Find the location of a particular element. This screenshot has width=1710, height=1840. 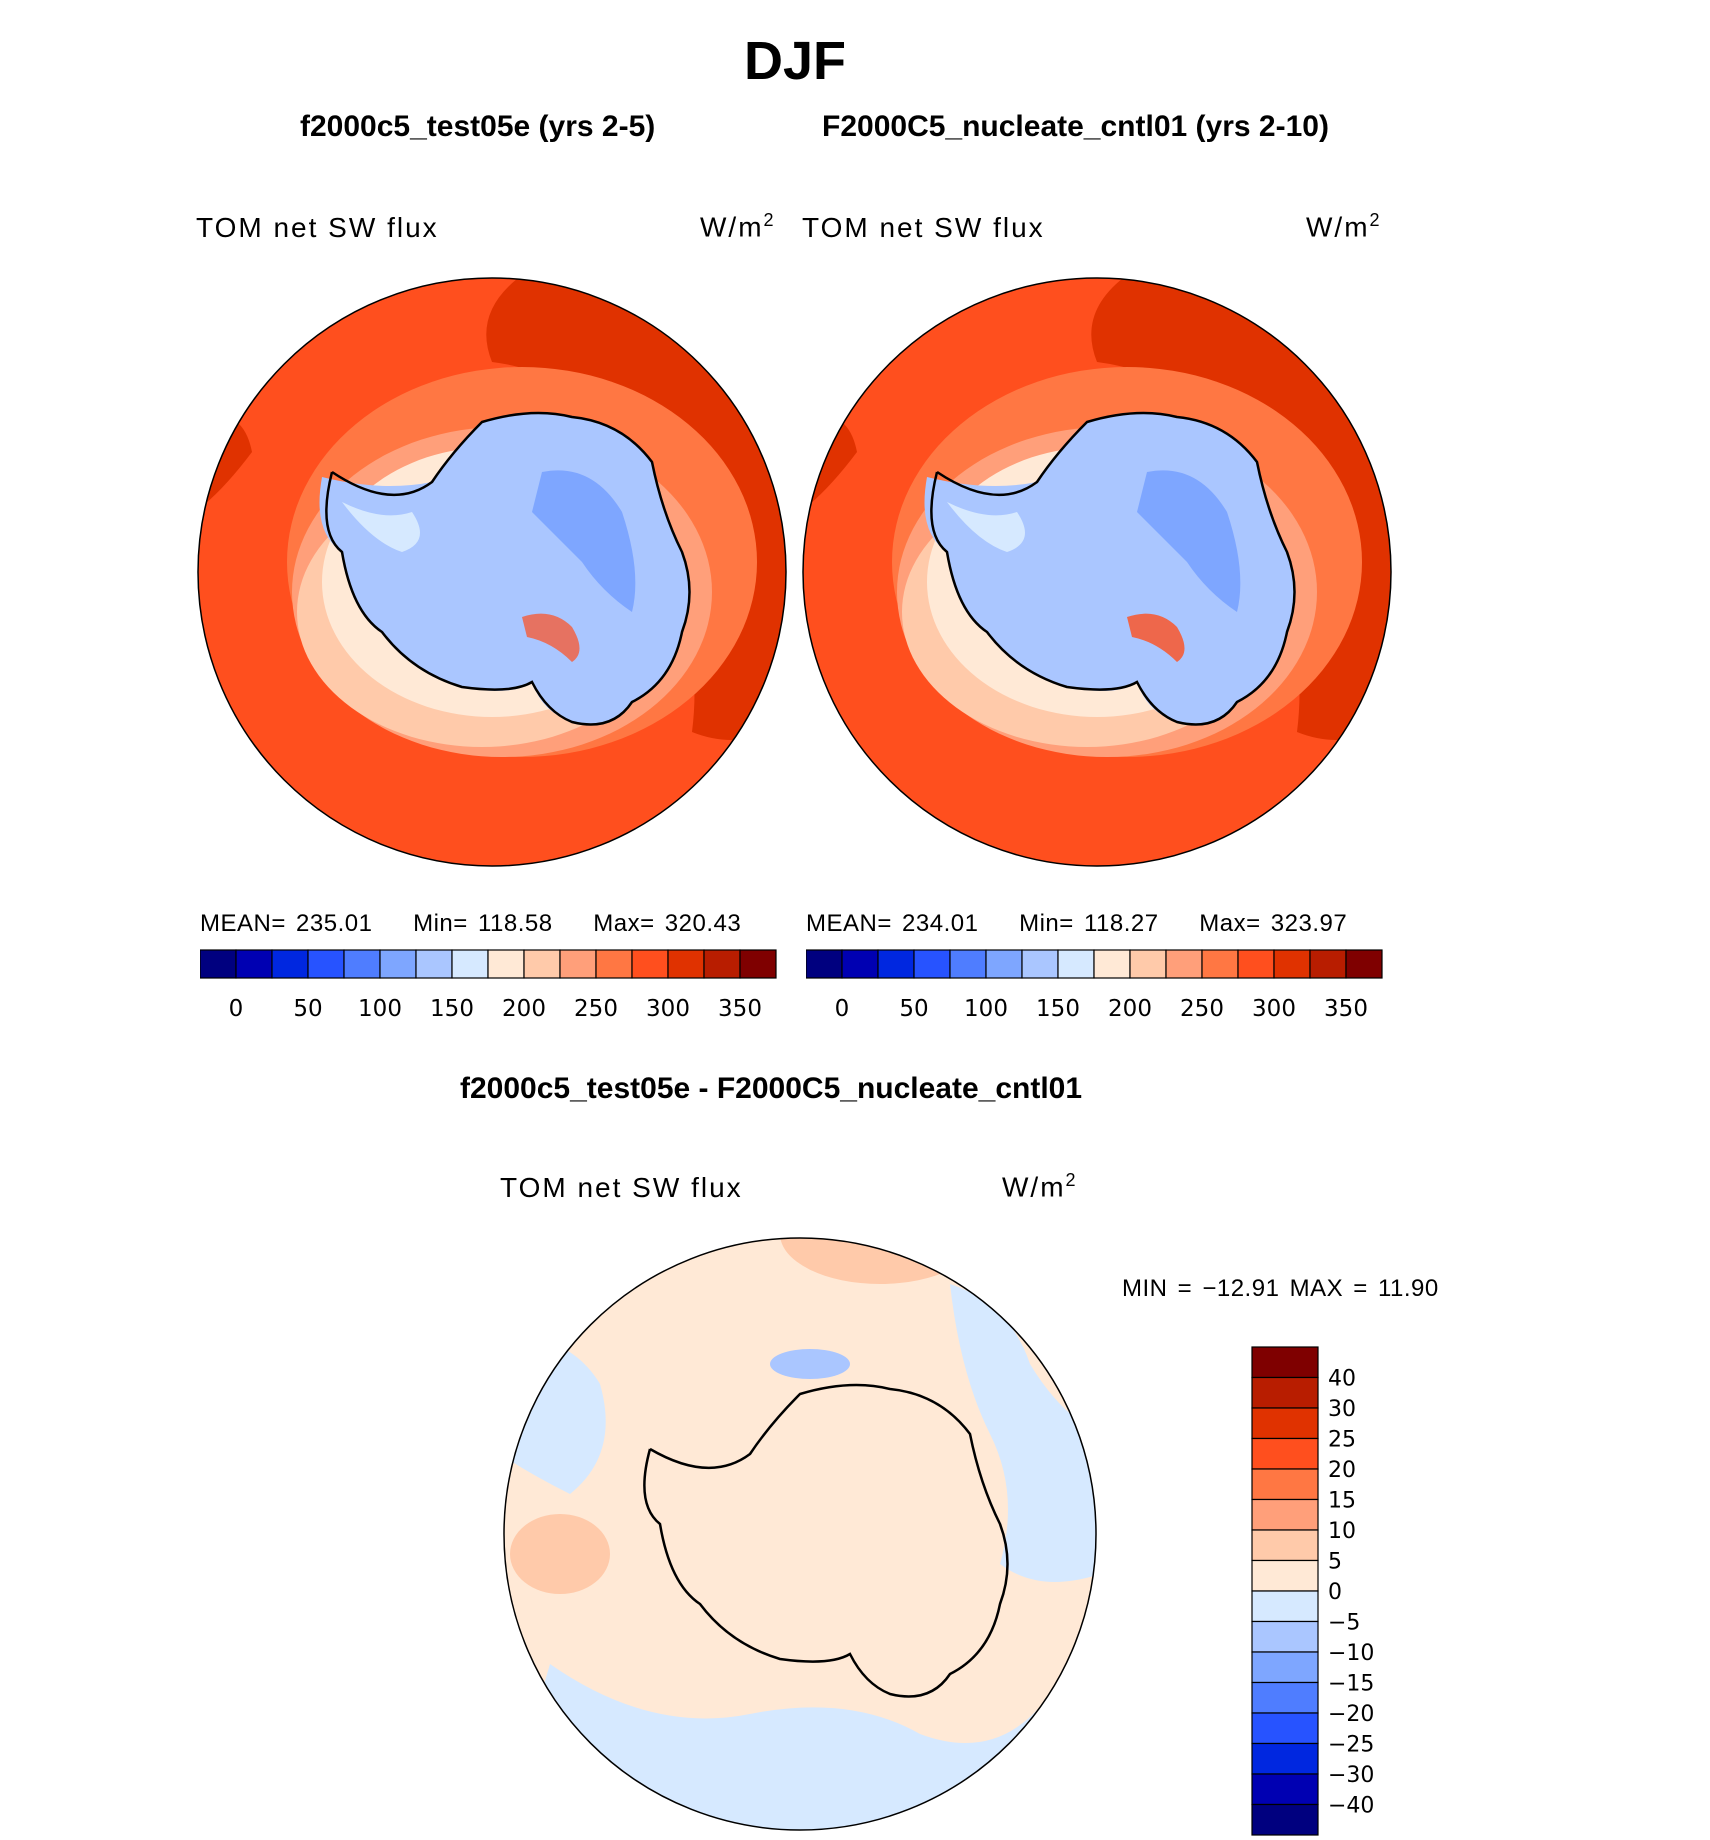

colorbar-tick-label-test: 150 is located at coordinates (452, 1009).